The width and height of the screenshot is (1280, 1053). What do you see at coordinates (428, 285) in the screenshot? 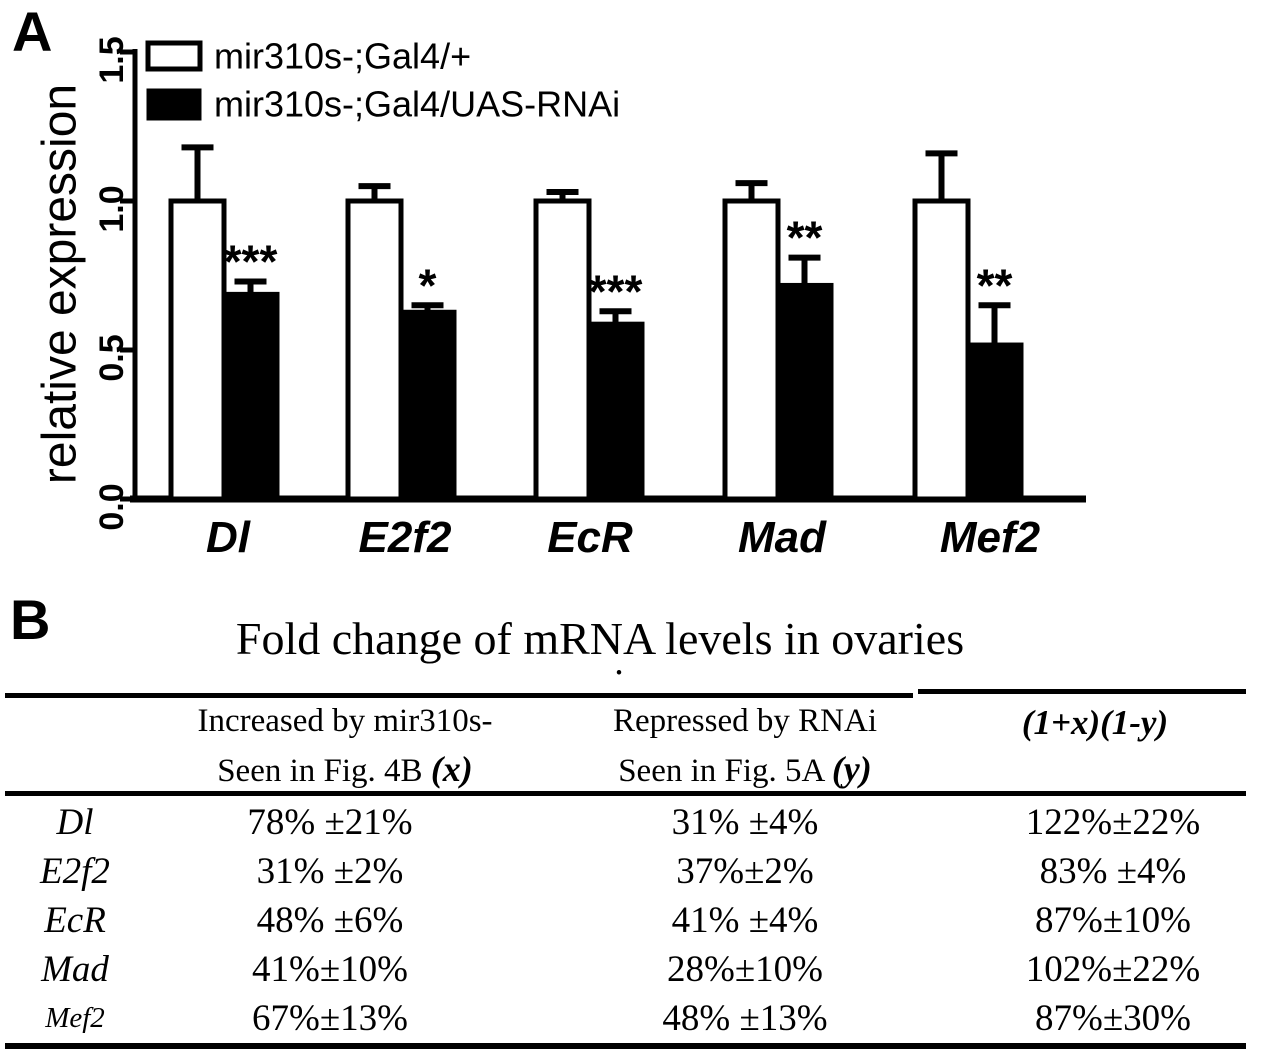
I see `significance-E2f2: *` at bounding box center [428, 285].